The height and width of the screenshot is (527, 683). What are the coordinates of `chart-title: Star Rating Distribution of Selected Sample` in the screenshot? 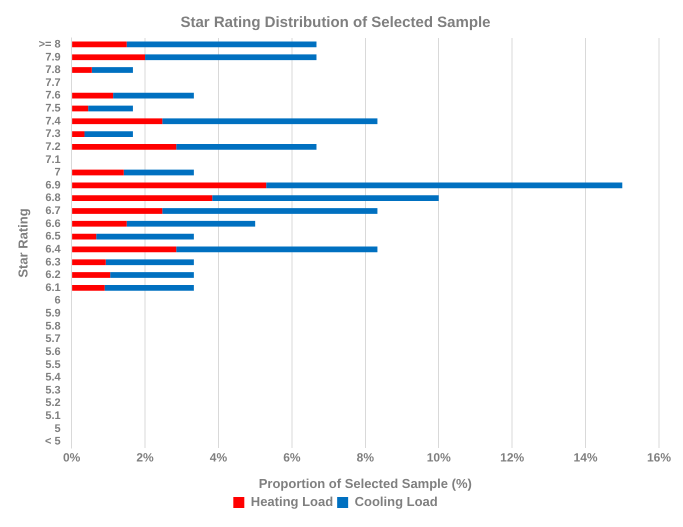 It's located at (335, 23).